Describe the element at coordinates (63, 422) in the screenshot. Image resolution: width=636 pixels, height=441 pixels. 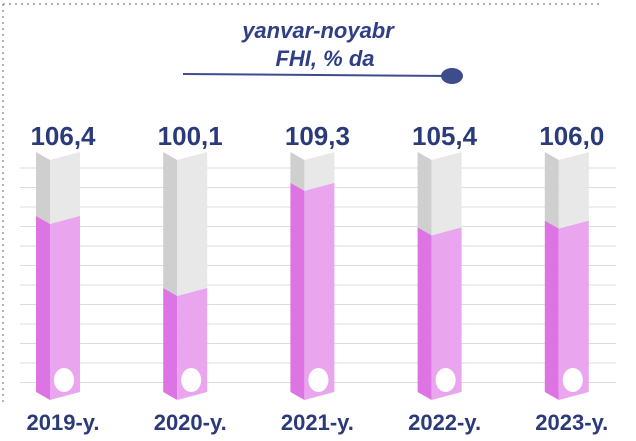
I see `x-tick-label: 2019-y.` at that location.